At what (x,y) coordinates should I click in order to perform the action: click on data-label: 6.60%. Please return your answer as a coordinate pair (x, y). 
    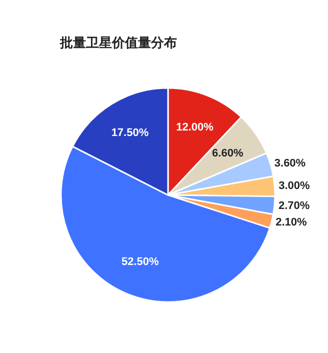
    Looking at the image, I should click on (228, 153).